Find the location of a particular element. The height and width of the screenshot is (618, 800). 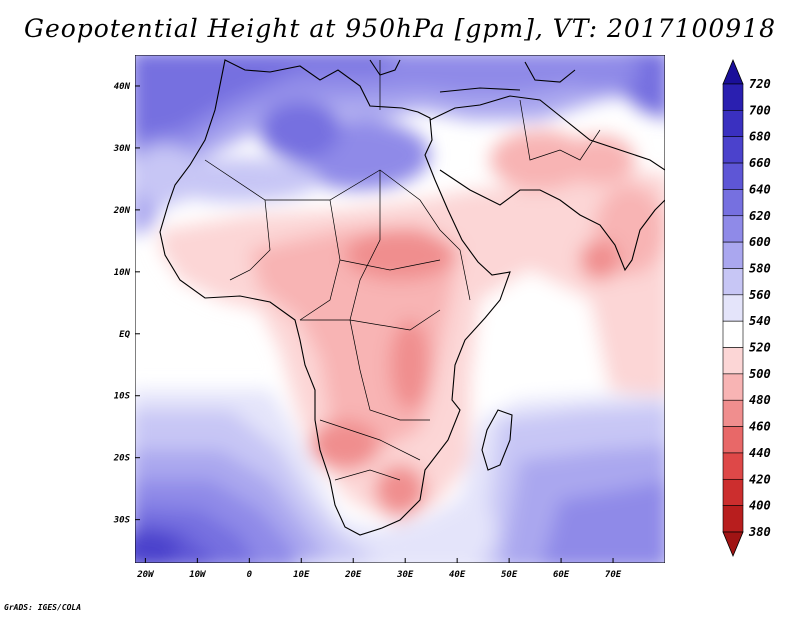

lon-tick-label: 70E is located at coordinates (613, 575).